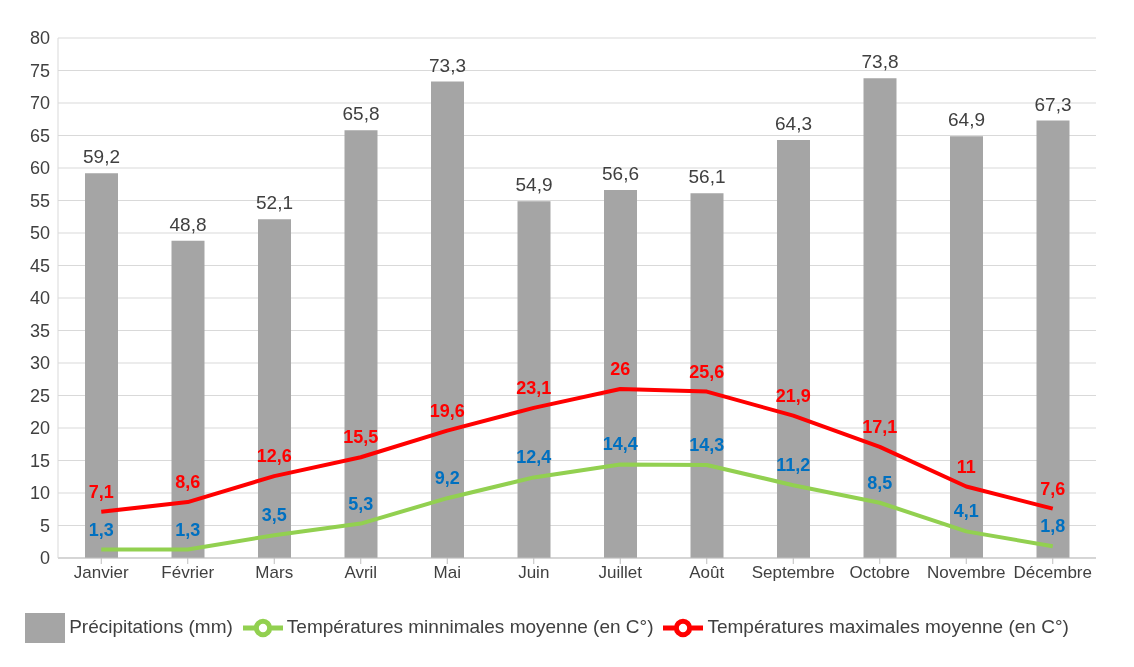  I want to click on data-label: 65,8, so click(361, 114).